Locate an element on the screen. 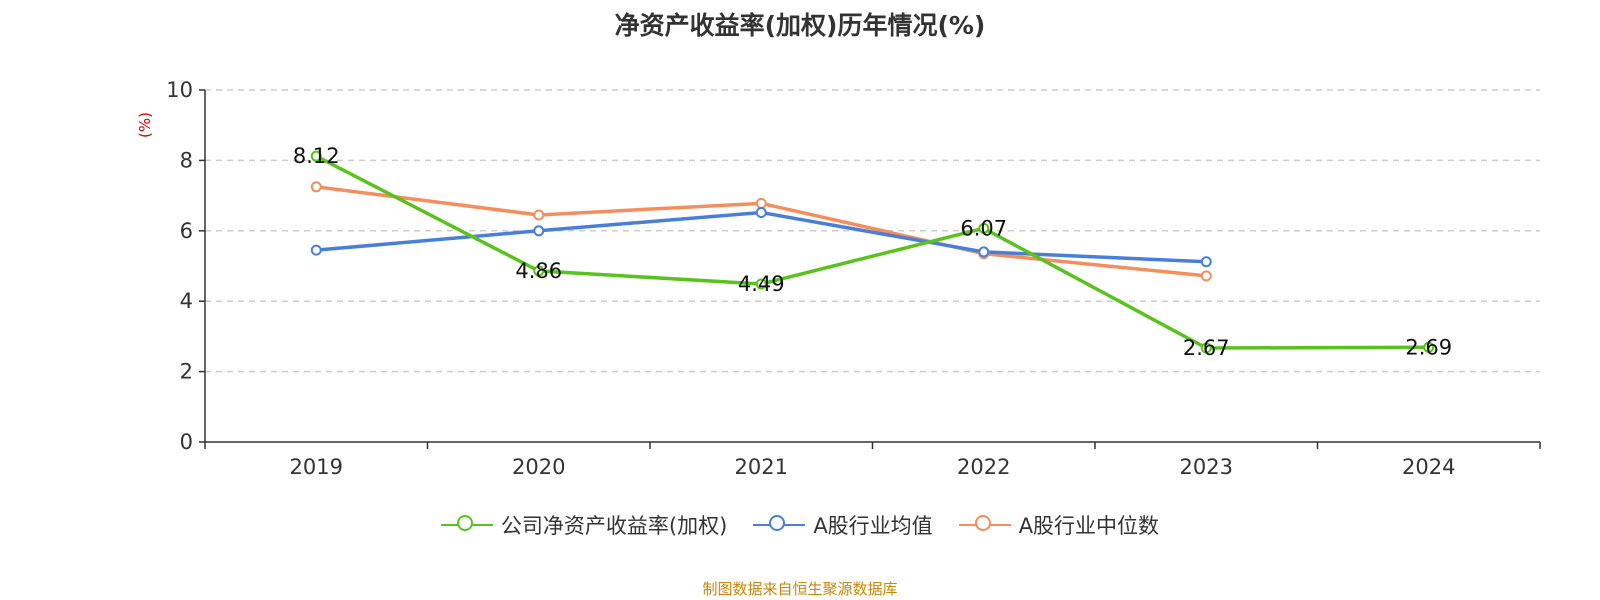 This screenshot has width=1600, height=600. y-tick-label: 6 is located at coordinates (186, 231).